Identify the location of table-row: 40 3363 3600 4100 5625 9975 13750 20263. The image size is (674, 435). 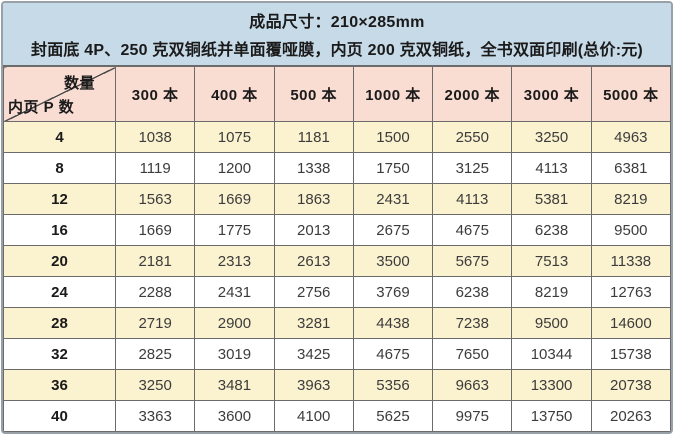
(337, 416).